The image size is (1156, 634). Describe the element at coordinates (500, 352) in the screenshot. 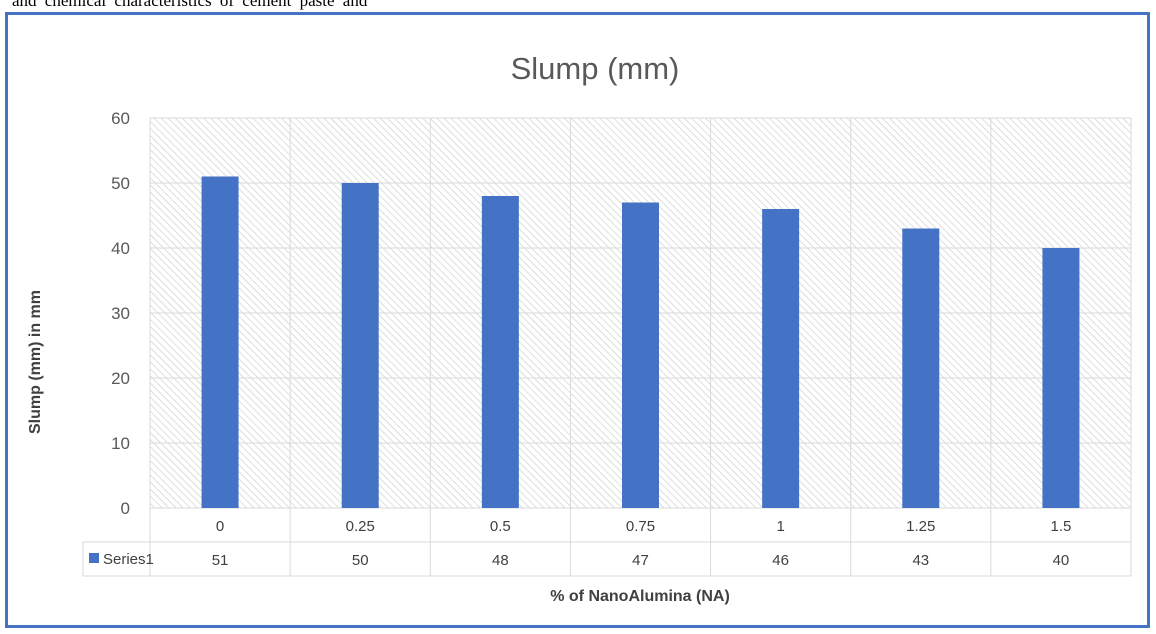

I see `bar-0.5` at that location.